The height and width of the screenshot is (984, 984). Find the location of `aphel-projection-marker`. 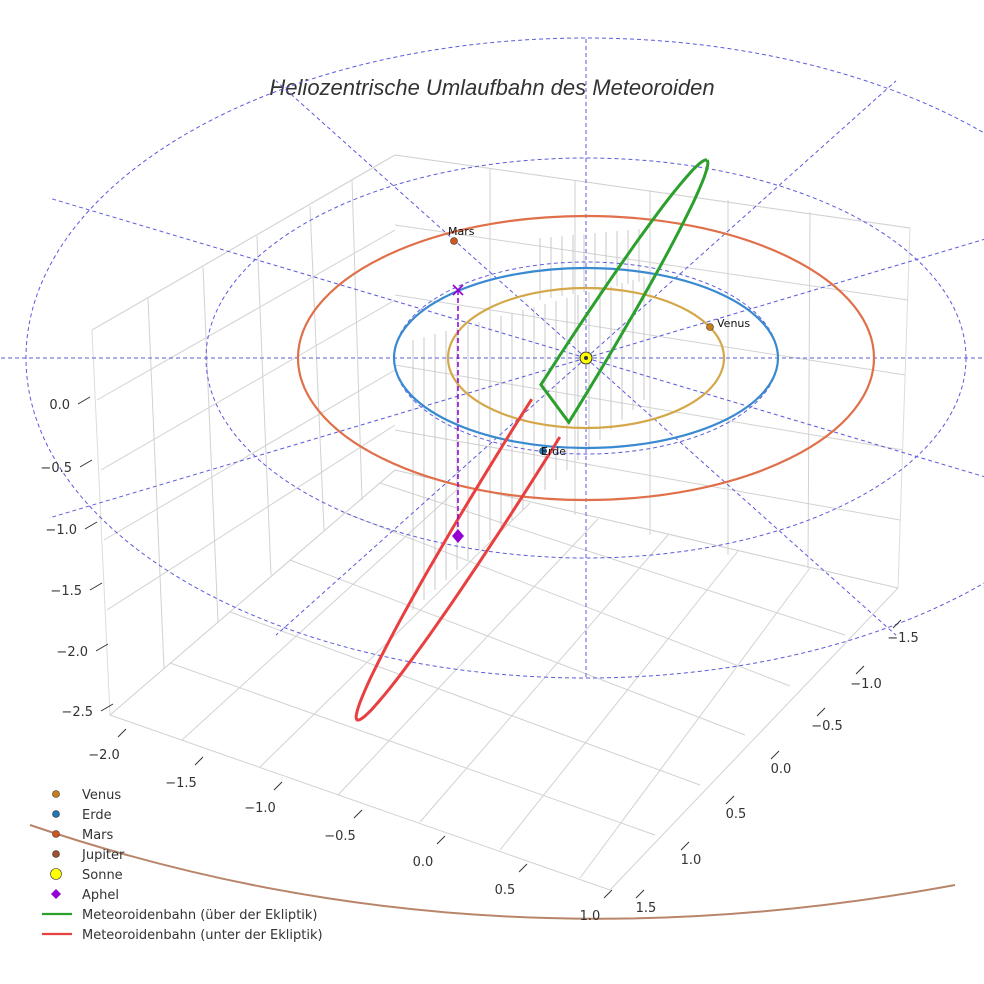

aphel-projection-marker is located at coordinates (458, 290).